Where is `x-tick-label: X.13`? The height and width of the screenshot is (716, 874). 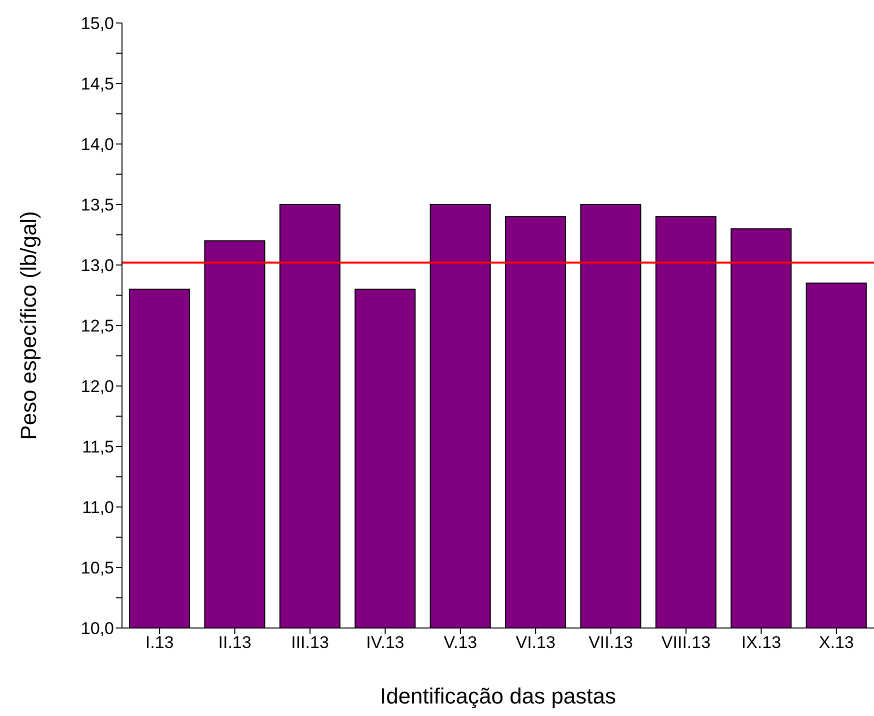
x-tick-label: X.13 is located at coordinates (836, 642).